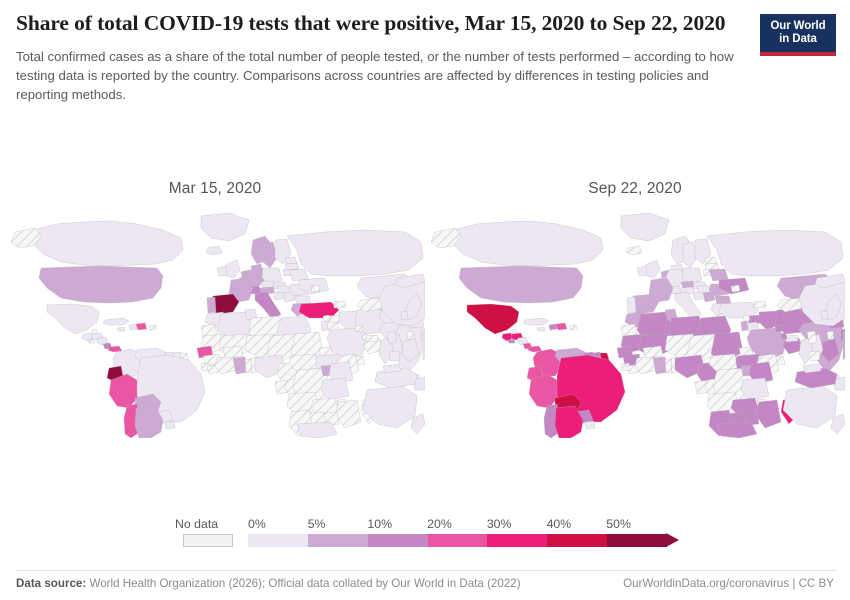 This screenshot has height=600, width=850. What do you see at coordinates (844, 345) in the screenshot?
I see `country-myanmar: Myanmar: 5%` at bounding box center [844, 345].